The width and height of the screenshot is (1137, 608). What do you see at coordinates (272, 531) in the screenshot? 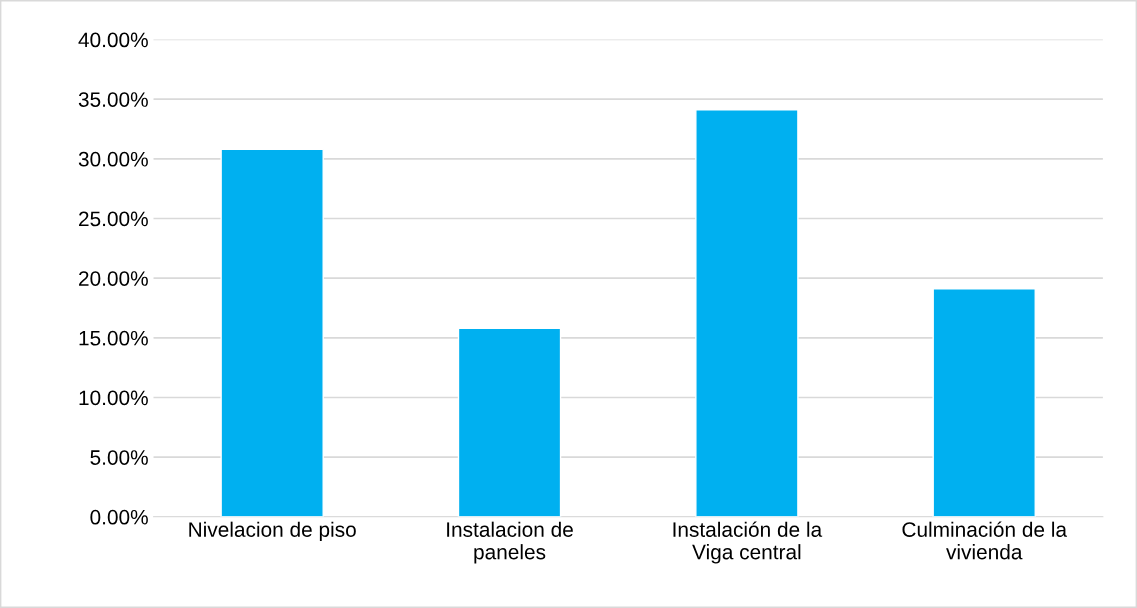
I see `x-tick-label: Nivelacion de piso` at bounding box center [272, 531].